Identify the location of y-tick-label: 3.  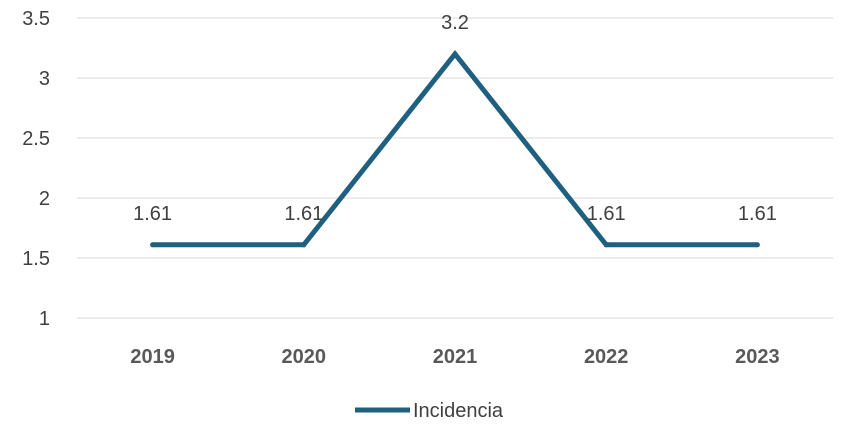
(44, 79).